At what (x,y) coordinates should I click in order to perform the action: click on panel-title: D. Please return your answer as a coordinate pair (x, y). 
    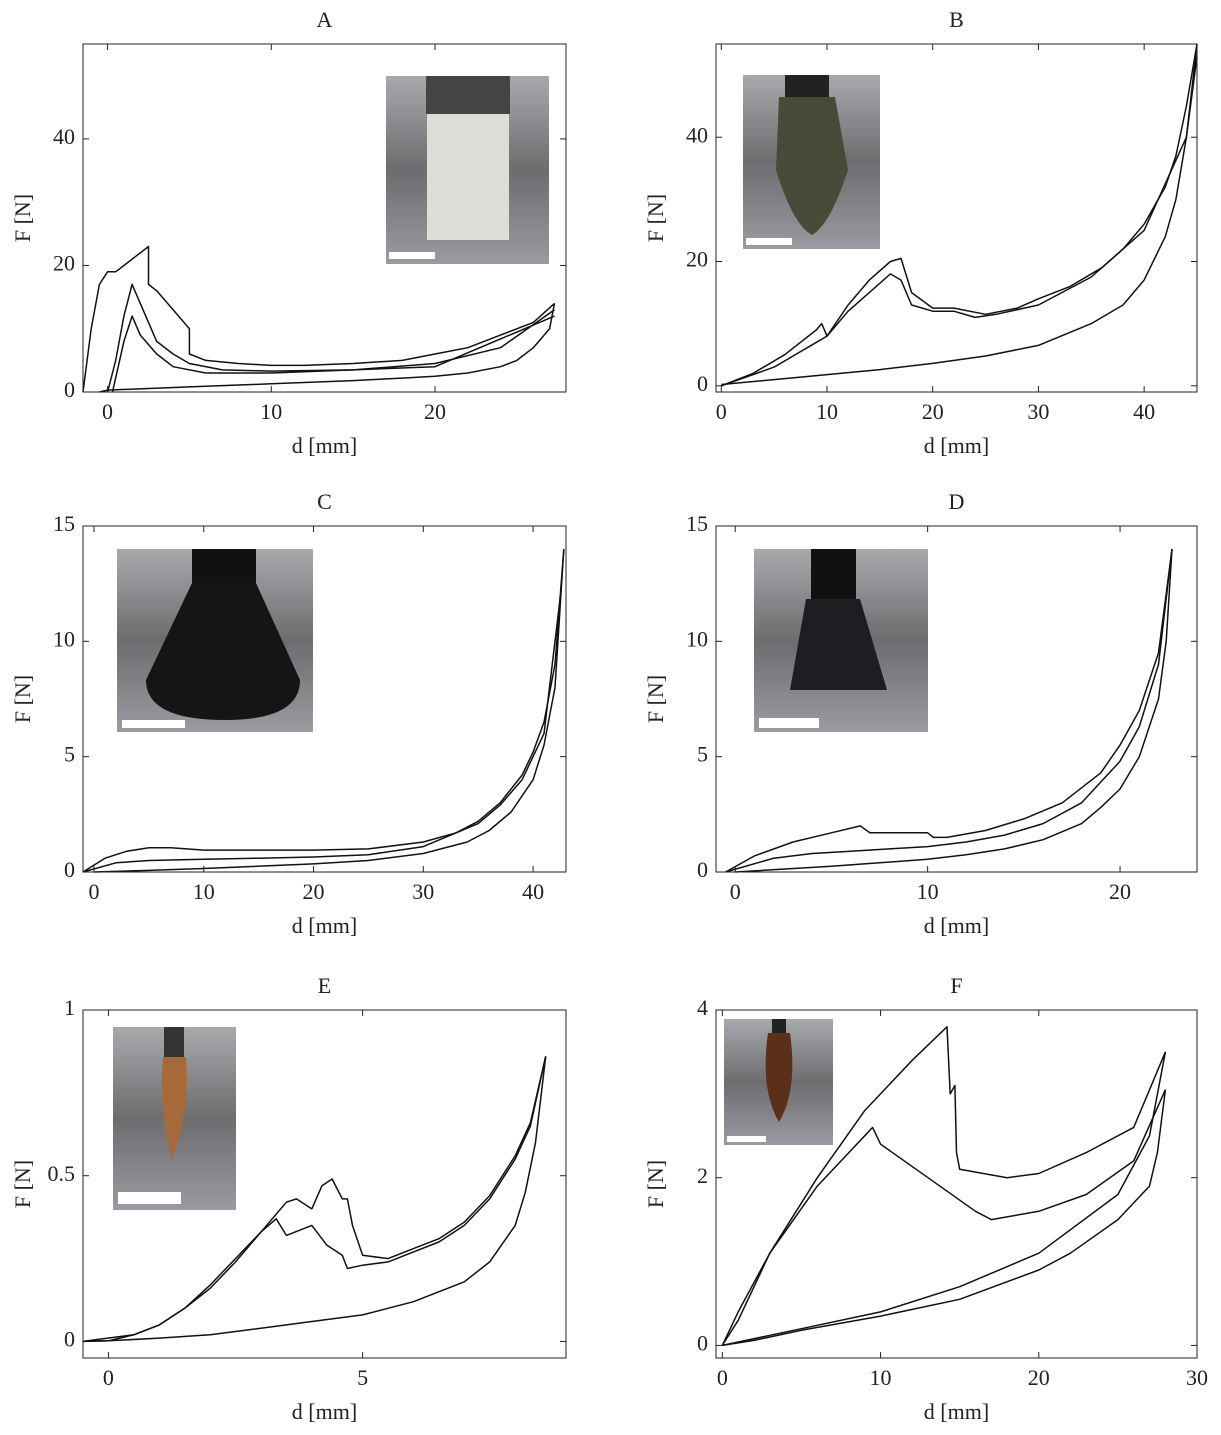
    Looking at the image, I should click on (957, 501).